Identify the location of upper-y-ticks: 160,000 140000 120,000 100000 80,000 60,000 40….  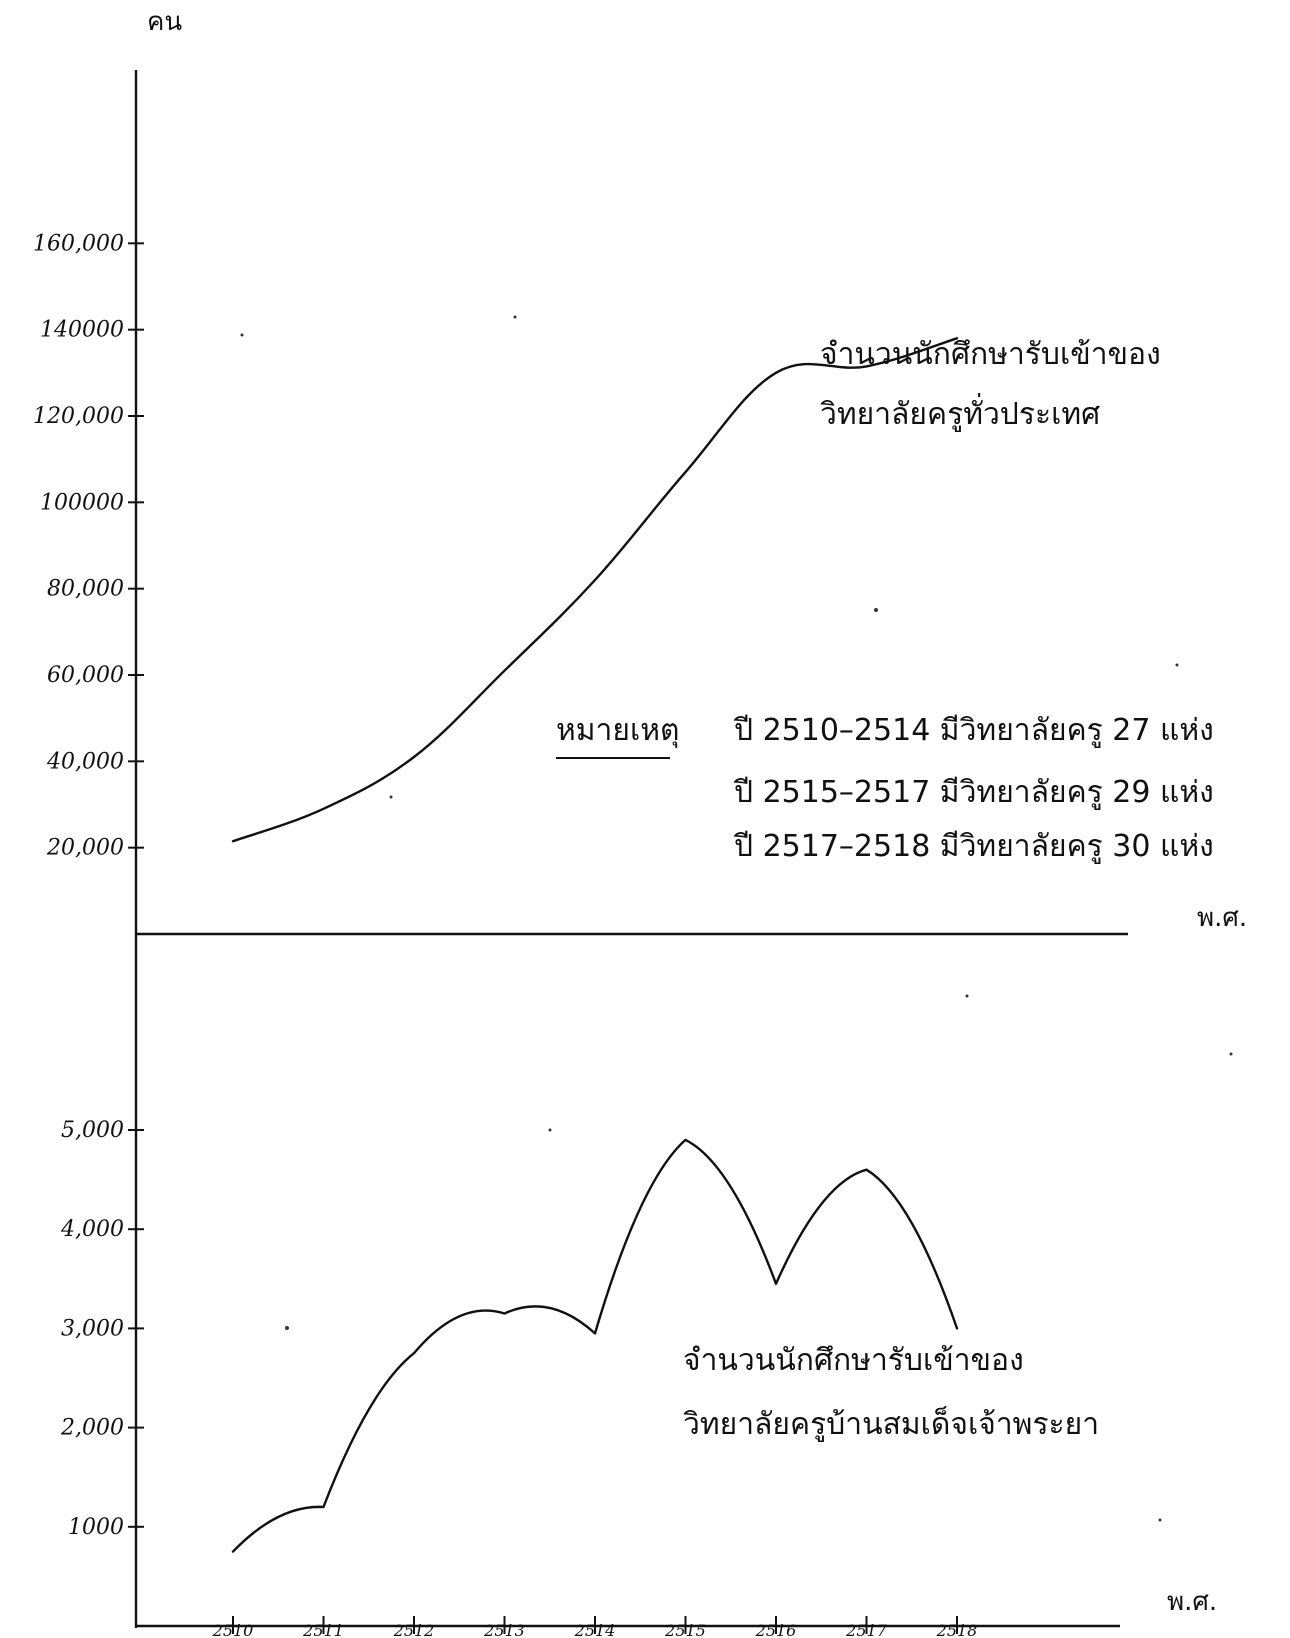
(88, 546).